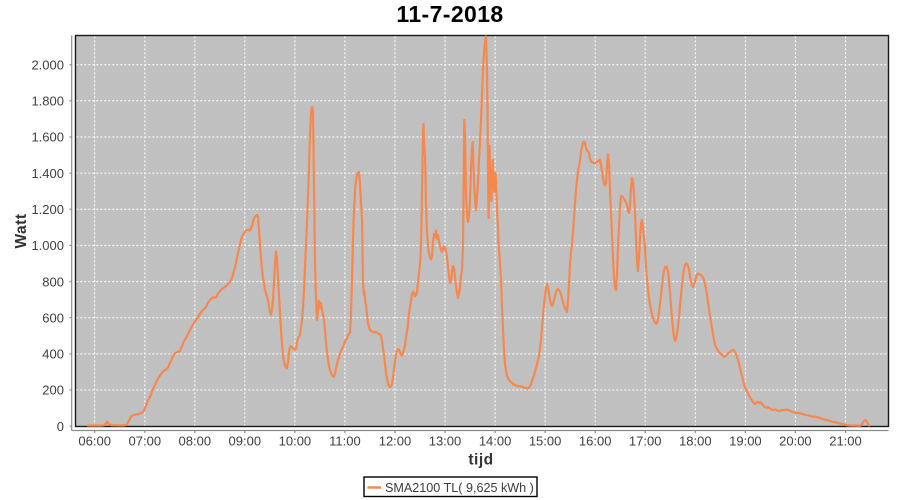  Describe the element at coordinates (47, 137) in the screenshot. I see `svg-text: 1.600` at that location.